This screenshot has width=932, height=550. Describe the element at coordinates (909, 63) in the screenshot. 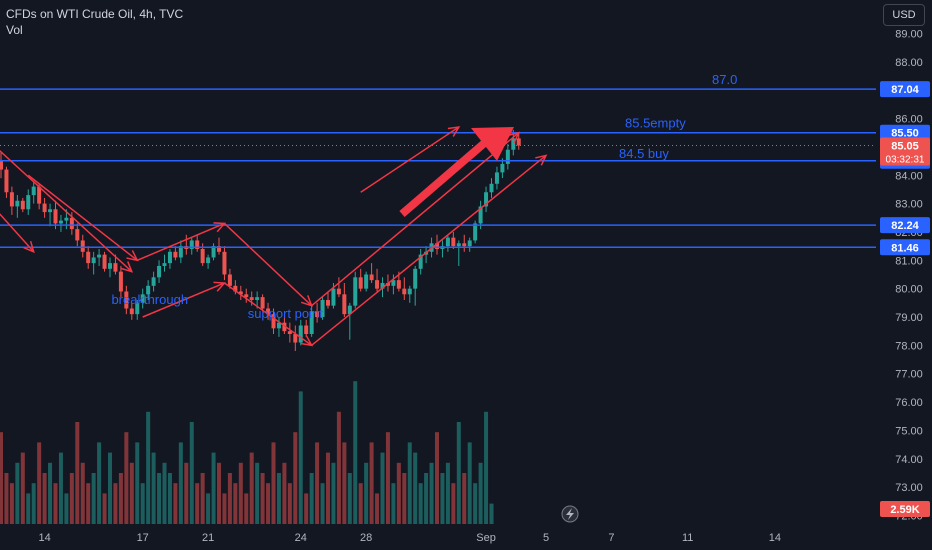

I see `price-tick-label: 88.00` at that location.